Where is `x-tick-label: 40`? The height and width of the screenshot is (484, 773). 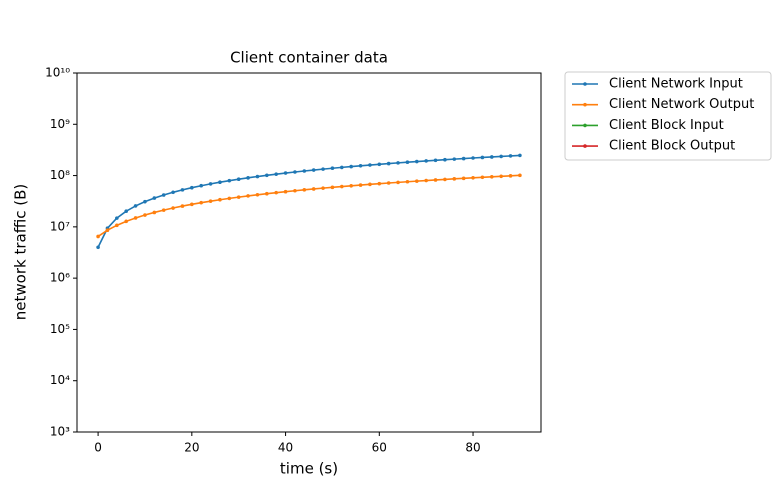
x-tick-label: 40 is located at coordinates (285, 448).